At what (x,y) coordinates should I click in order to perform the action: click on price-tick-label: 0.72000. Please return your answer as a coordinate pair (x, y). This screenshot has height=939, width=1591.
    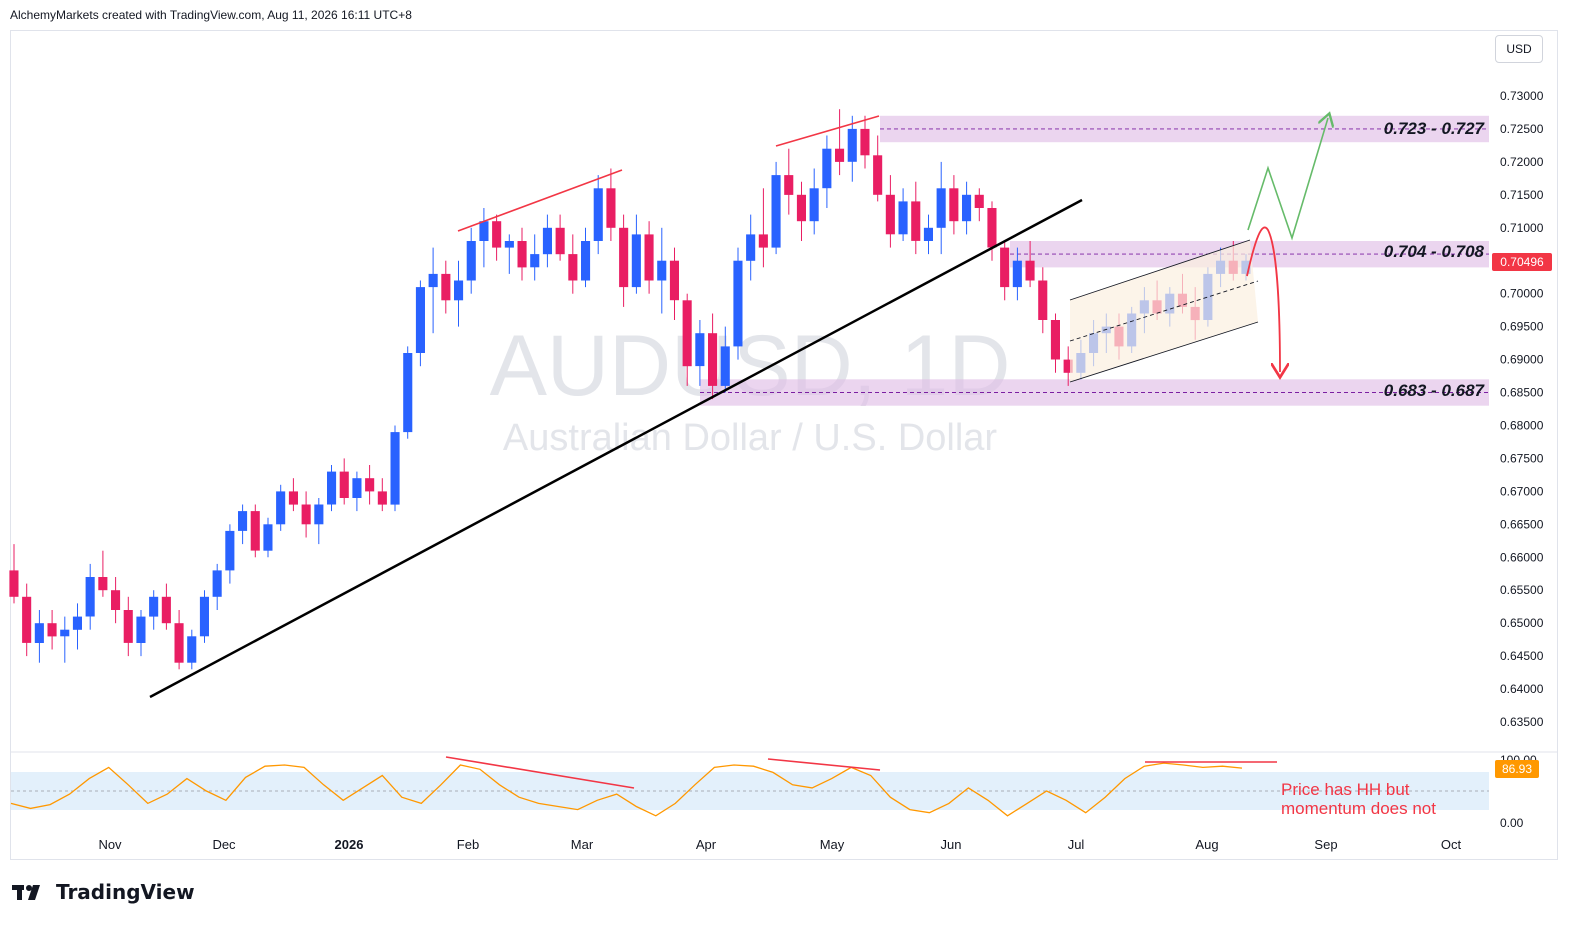
    Looking at the image, I should click on (1522, 162).